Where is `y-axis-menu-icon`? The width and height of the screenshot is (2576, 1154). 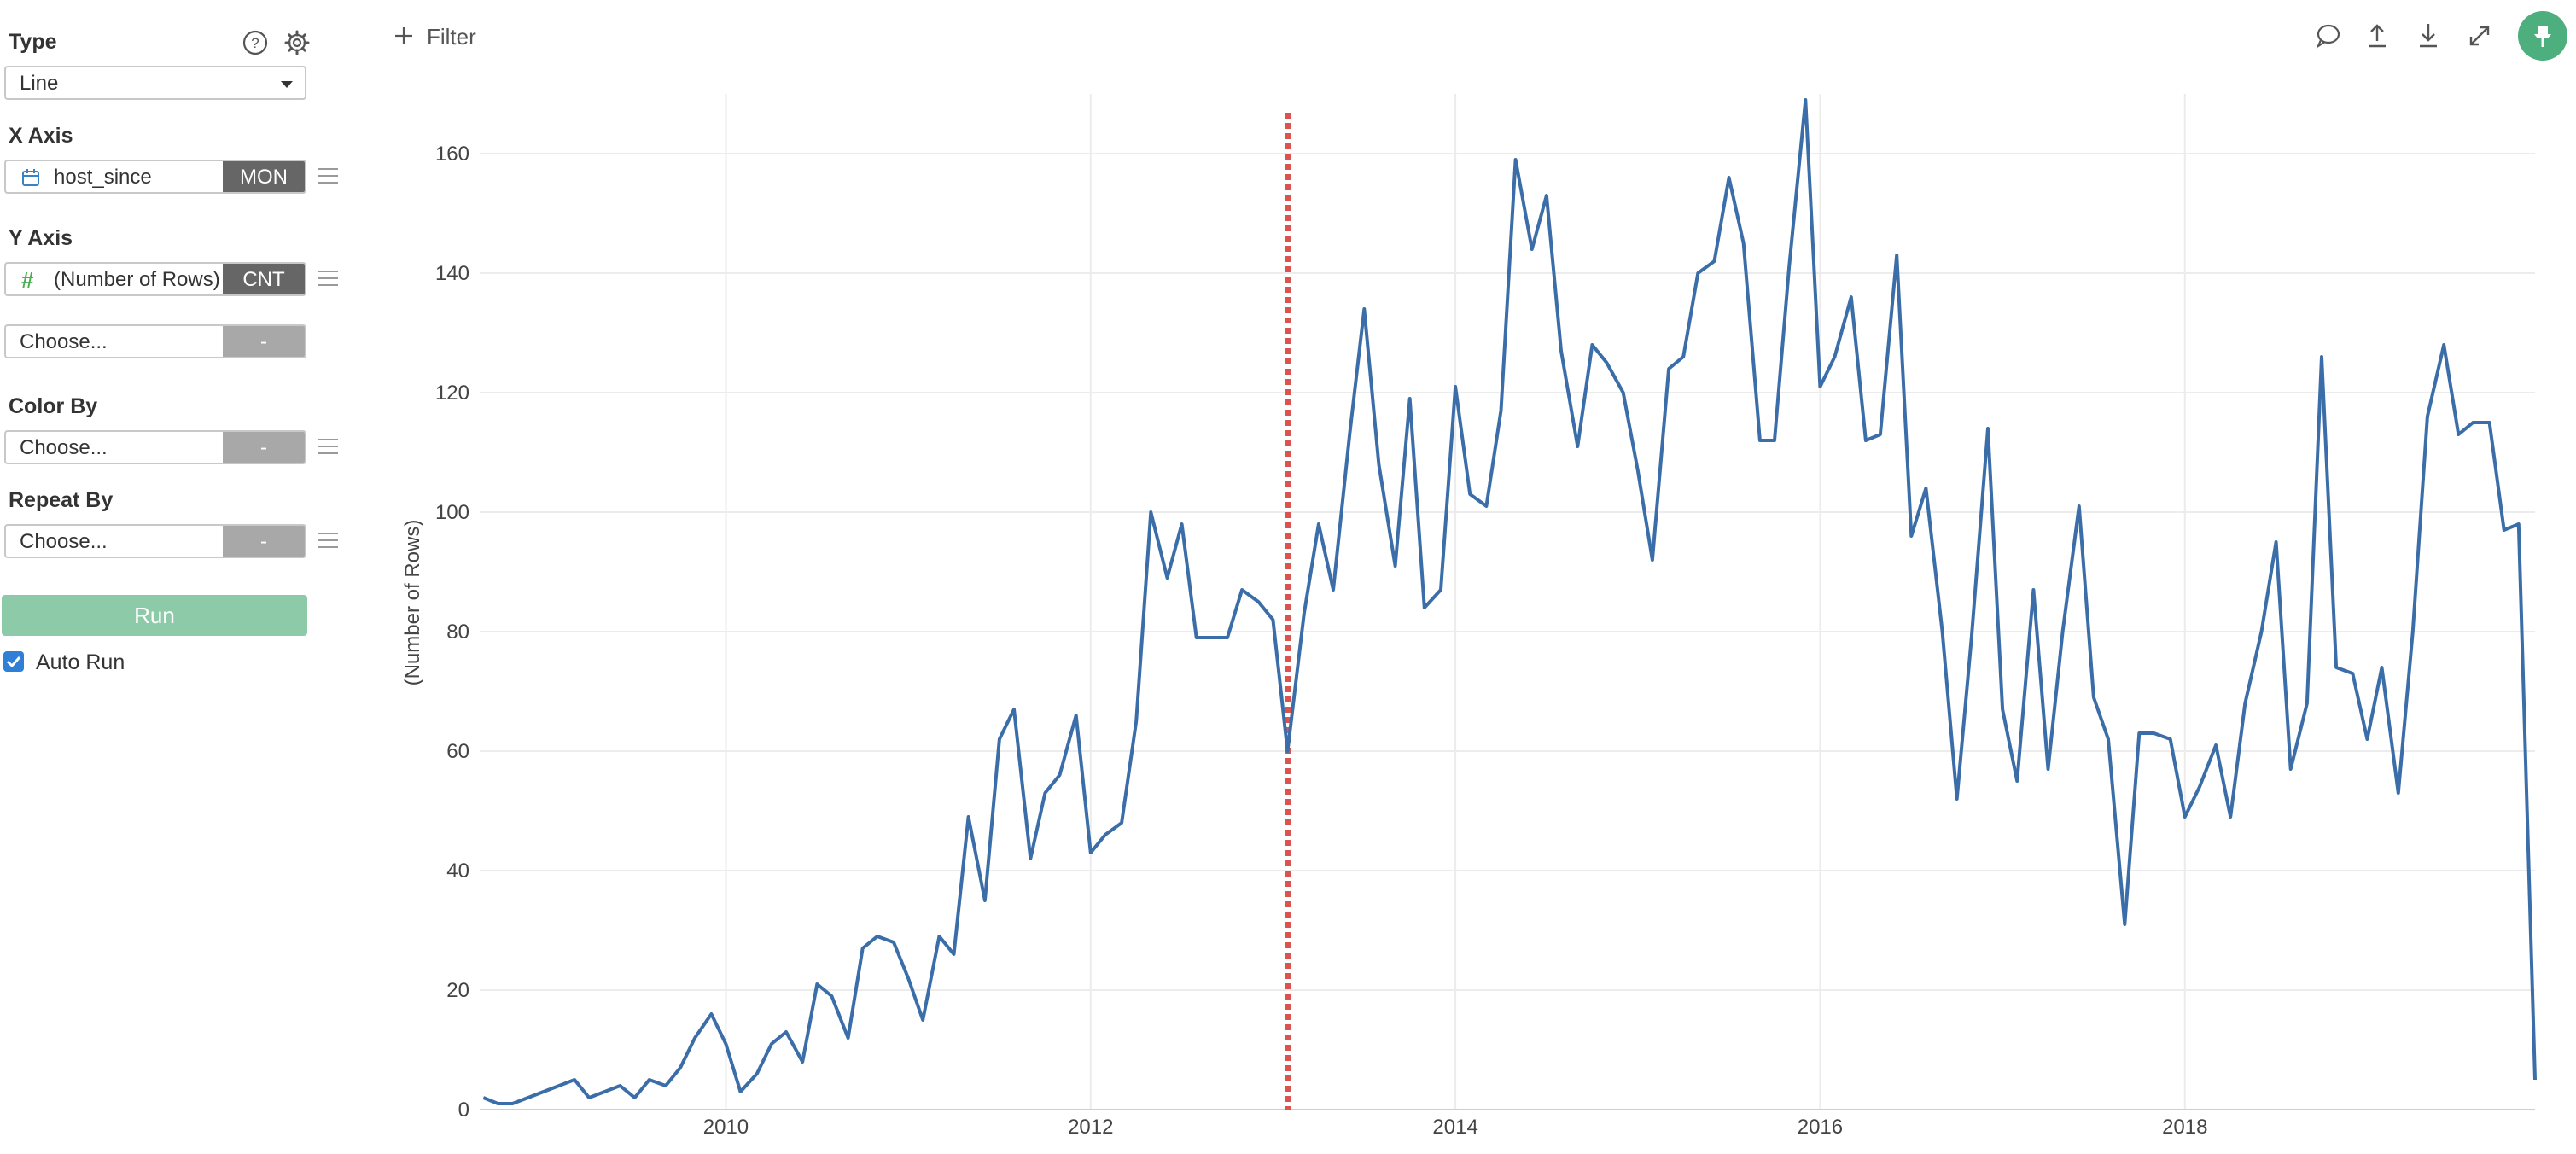 y-axis-menu-icon is located at coordinates (328, 281).